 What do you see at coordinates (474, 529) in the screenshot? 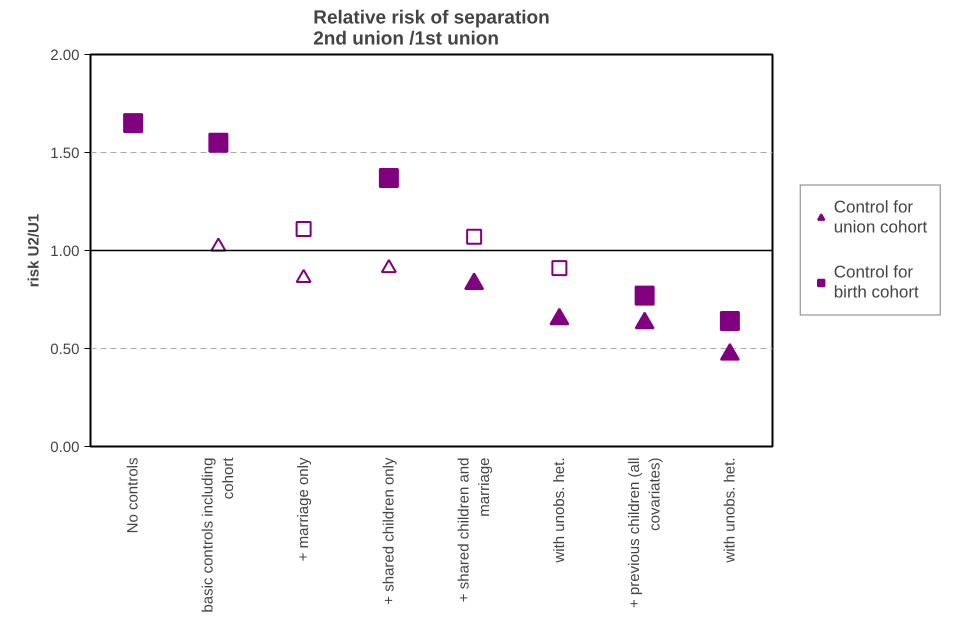
I see `x-tick-label: + shared children and marriage` at bounding box center [474, 529].